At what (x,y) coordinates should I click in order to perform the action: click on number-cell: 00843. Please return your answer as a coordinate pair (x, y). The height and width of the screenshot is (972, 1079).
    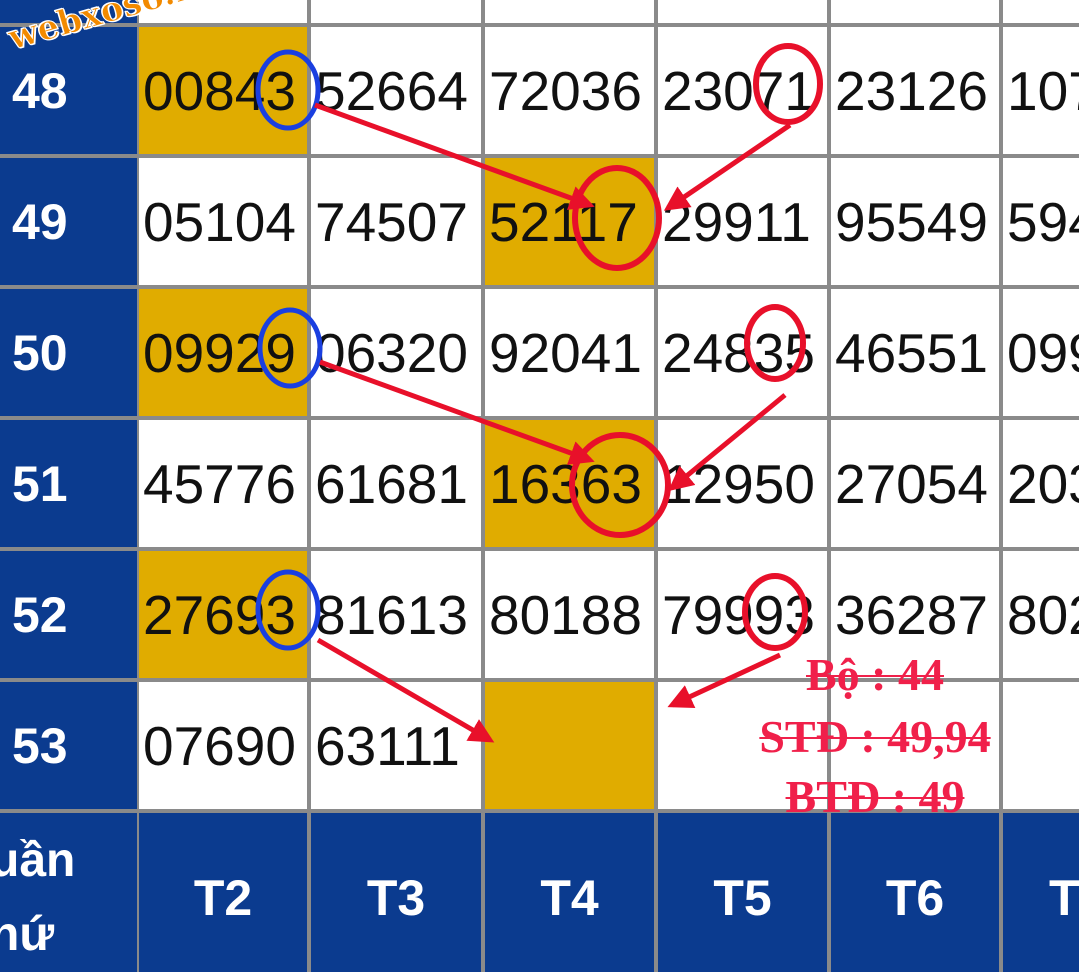
    Looking at the image, I should click on (223, 90).